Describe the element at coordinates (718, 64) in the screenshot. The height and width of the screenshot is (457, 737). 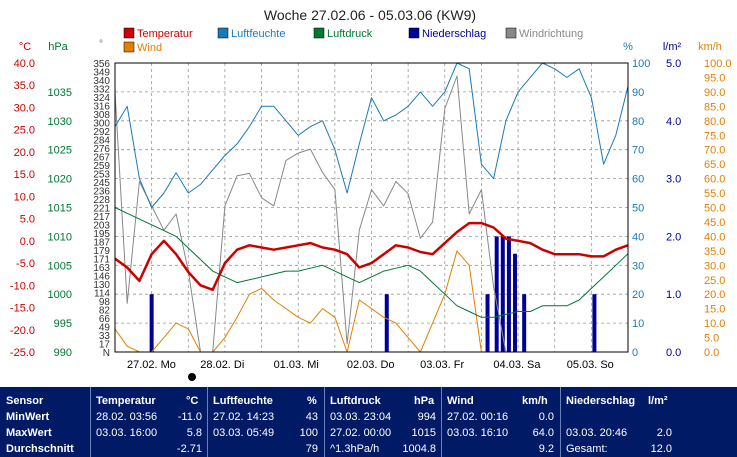
I see `wind-tick: 100.0` at that location.